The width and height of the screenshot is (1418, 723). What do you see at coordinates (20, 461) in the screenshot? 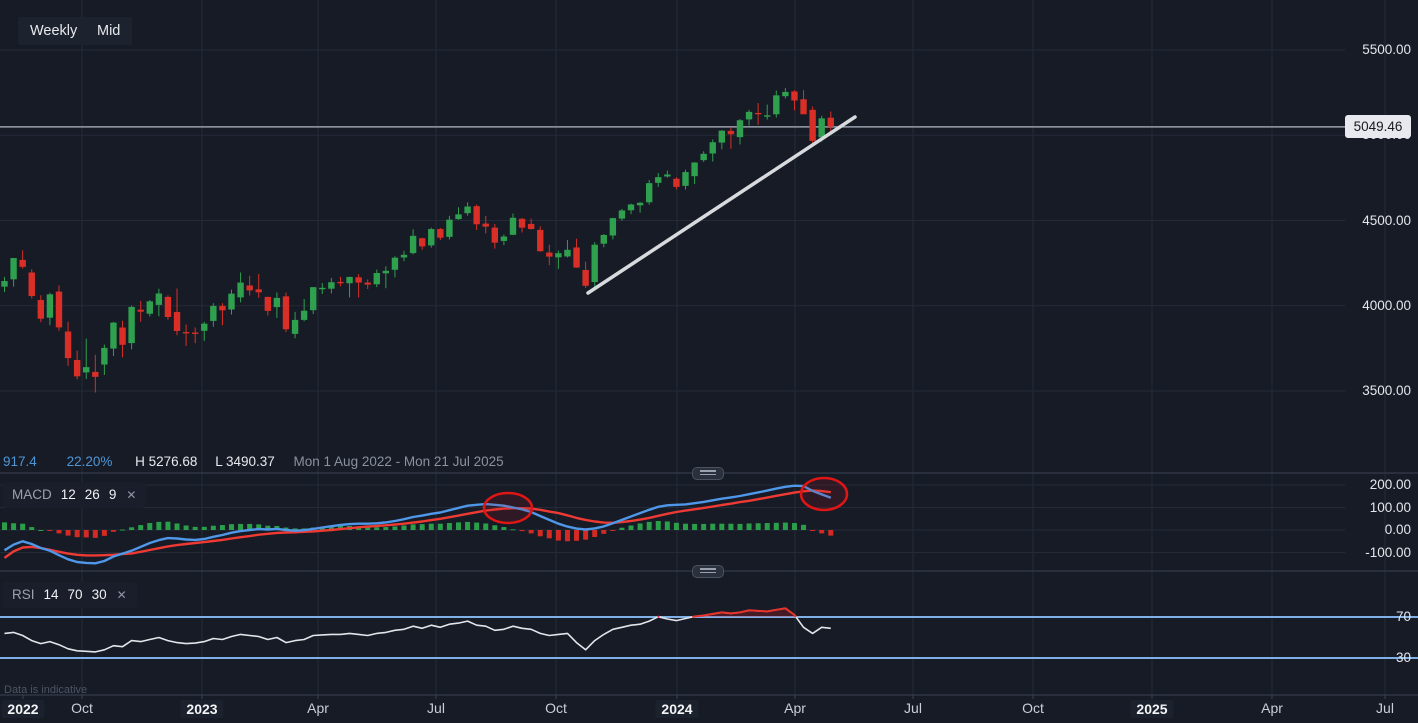
I see `change-value: 917.4` at bounding box center [20, 461].